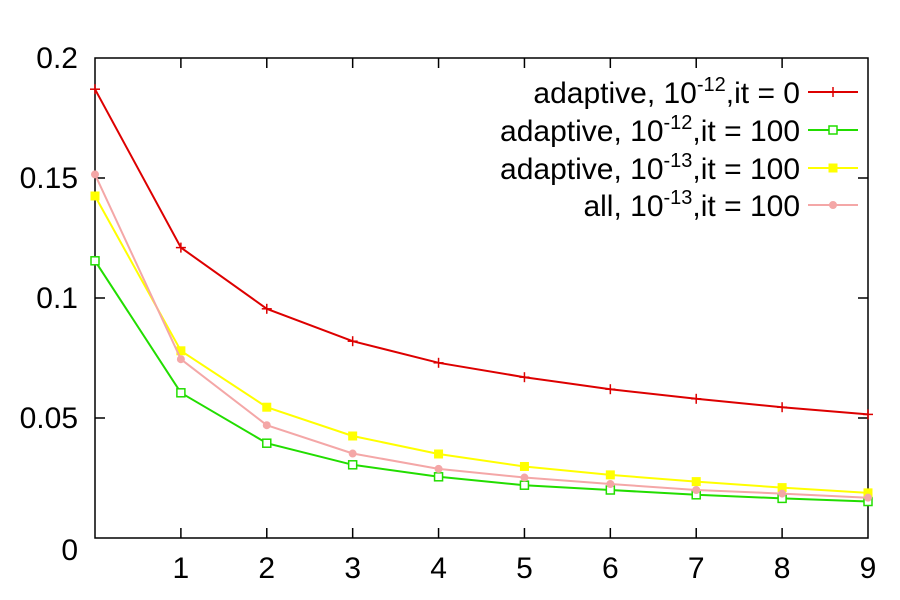 The width and height of the screenshot is (900, 600). What do you see at coordinates (868, 568) in the screenshot?
I see `x-tick-label: 9` at bounding box center [868, 568].